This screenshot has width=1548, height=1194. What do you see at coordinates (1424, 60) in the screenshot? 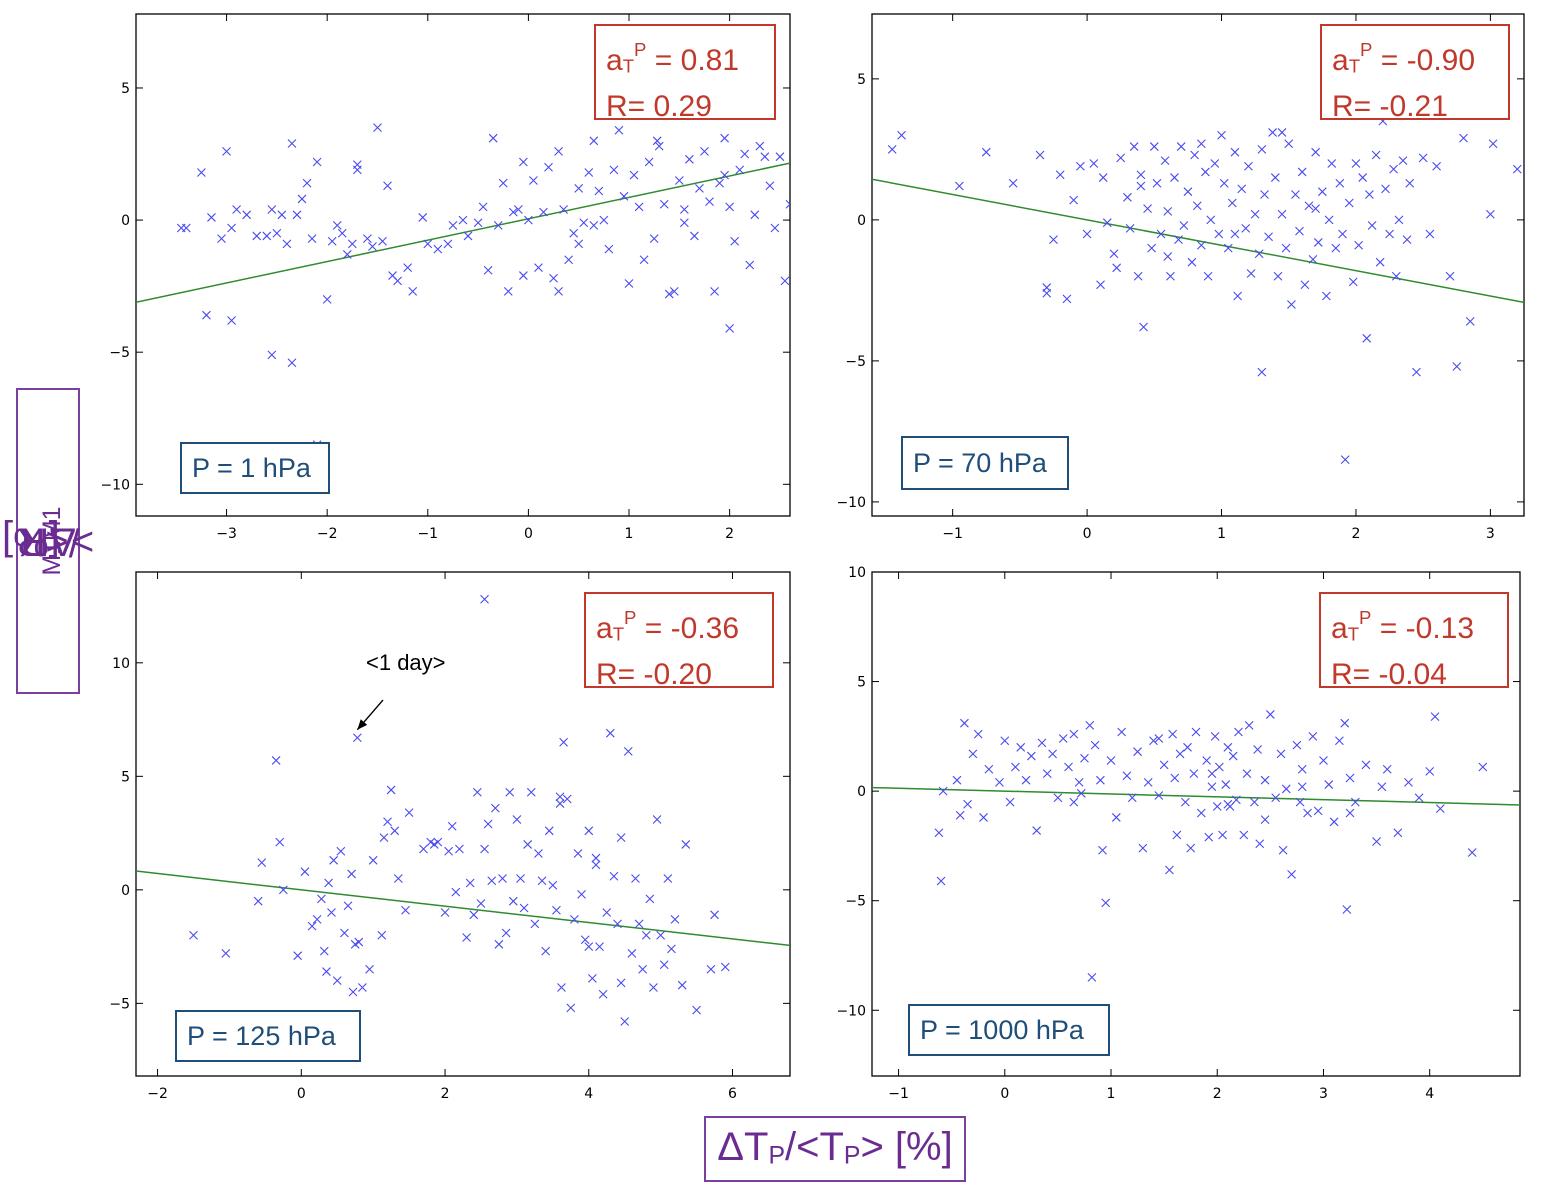
I see `coef-value: = -0.90` at bounding box center [1424, 60].